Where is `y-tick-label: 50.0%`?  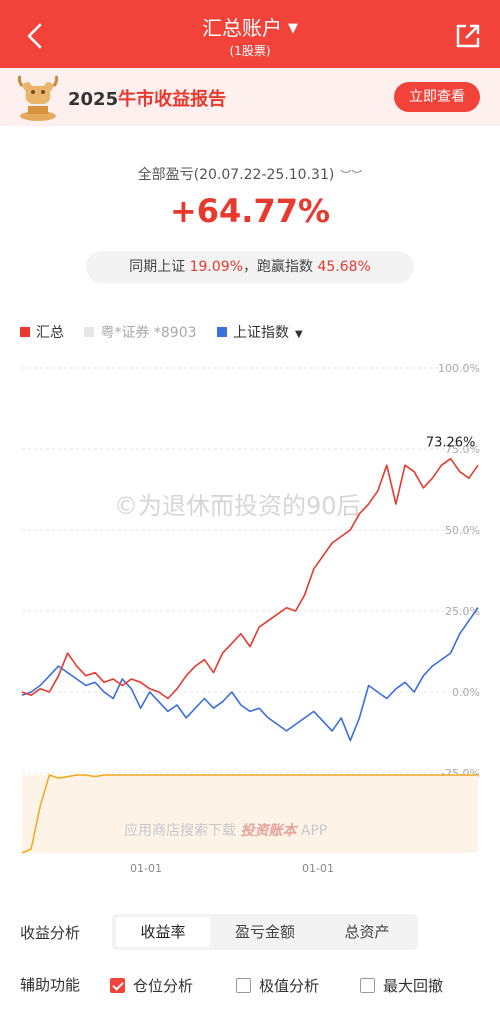 y-tick-label: 50.0% is located at coordinates (462, 530).